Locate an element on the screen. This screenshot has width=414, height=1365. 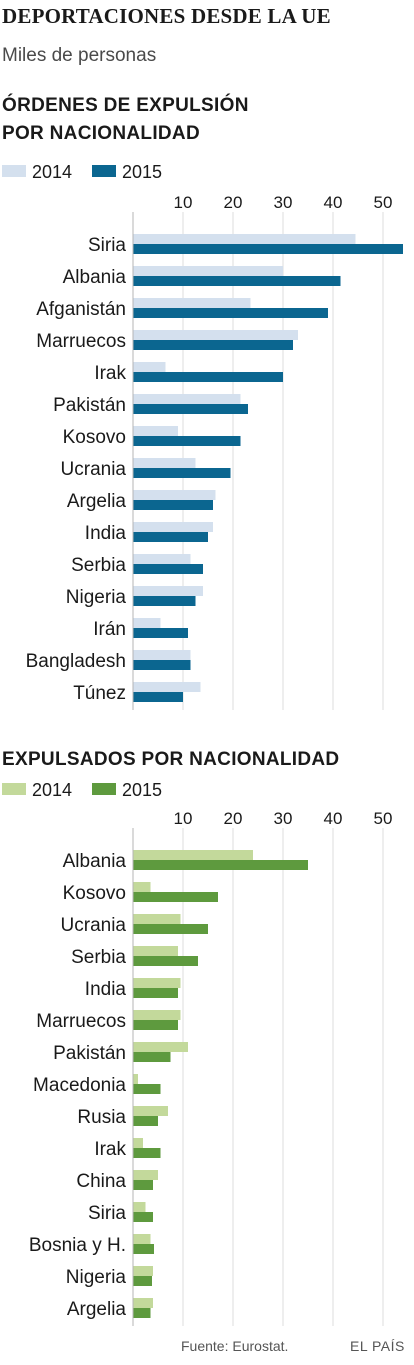
chart1-legend-swatch-2015 is located at coordinates (104, 171).